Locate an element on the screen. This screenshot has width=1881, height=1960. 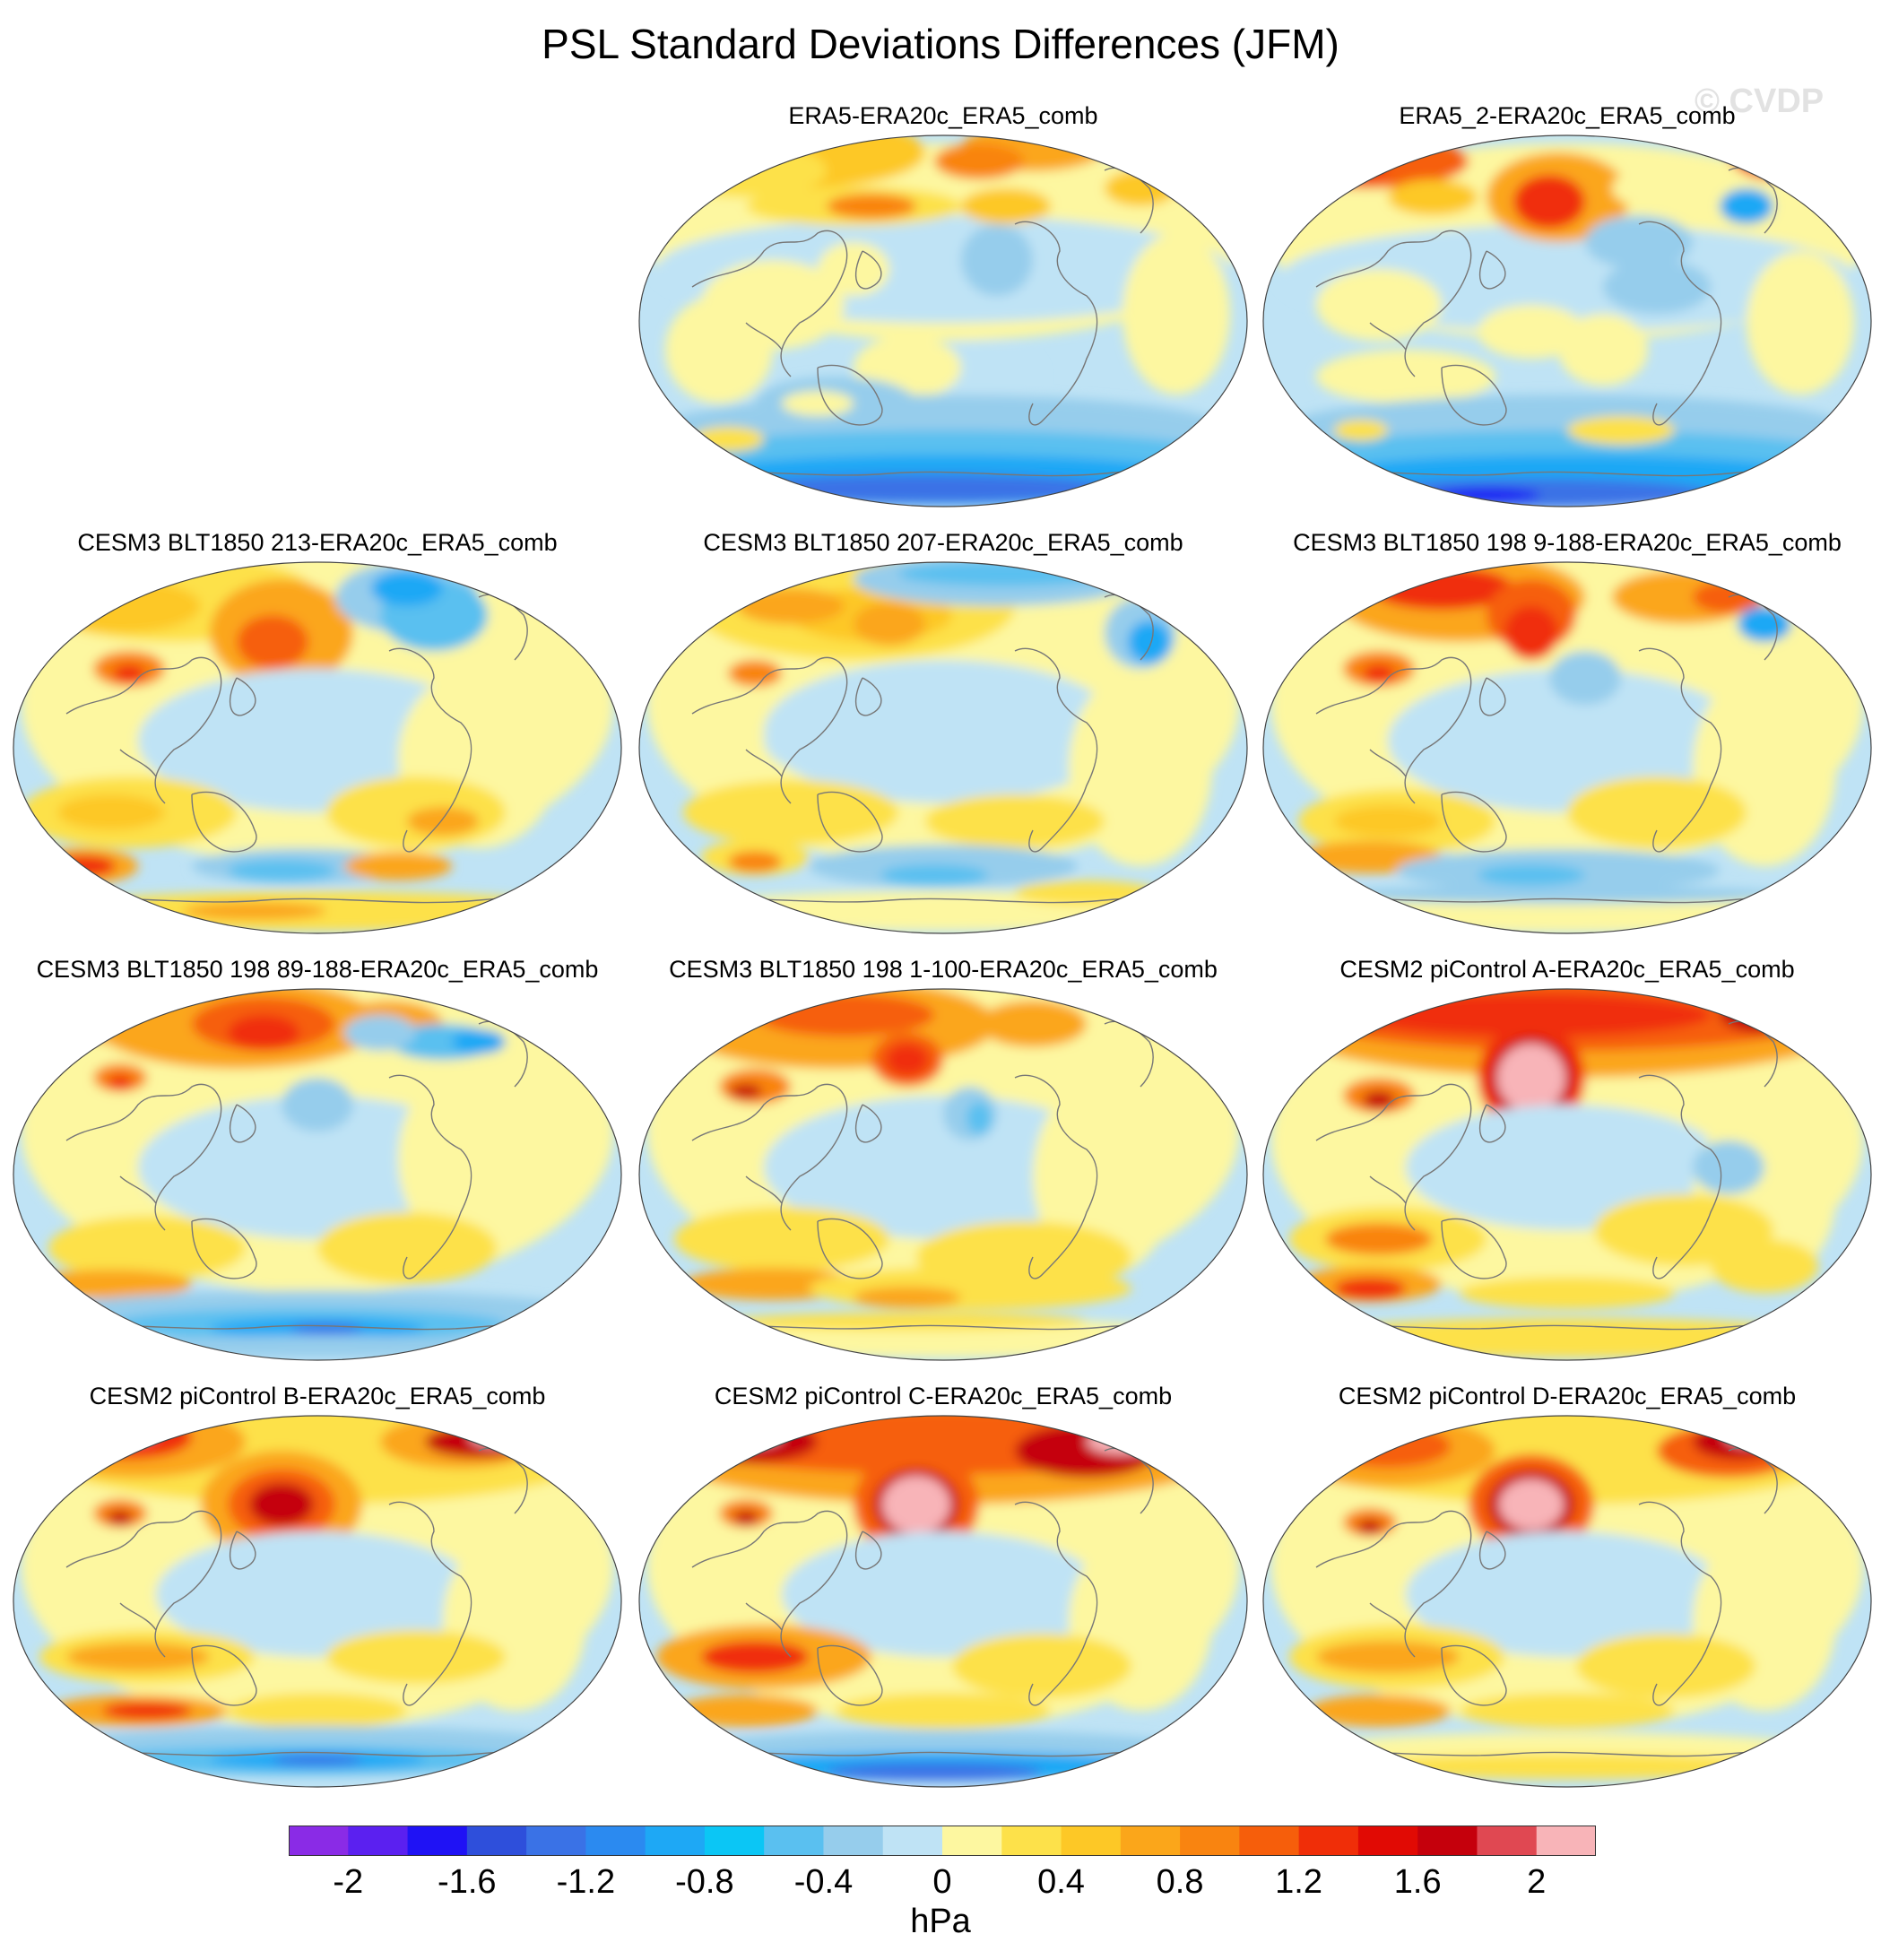
panel-title: ERA5-ERA20c_ERA5_comb is located at coordinates (943, 115).